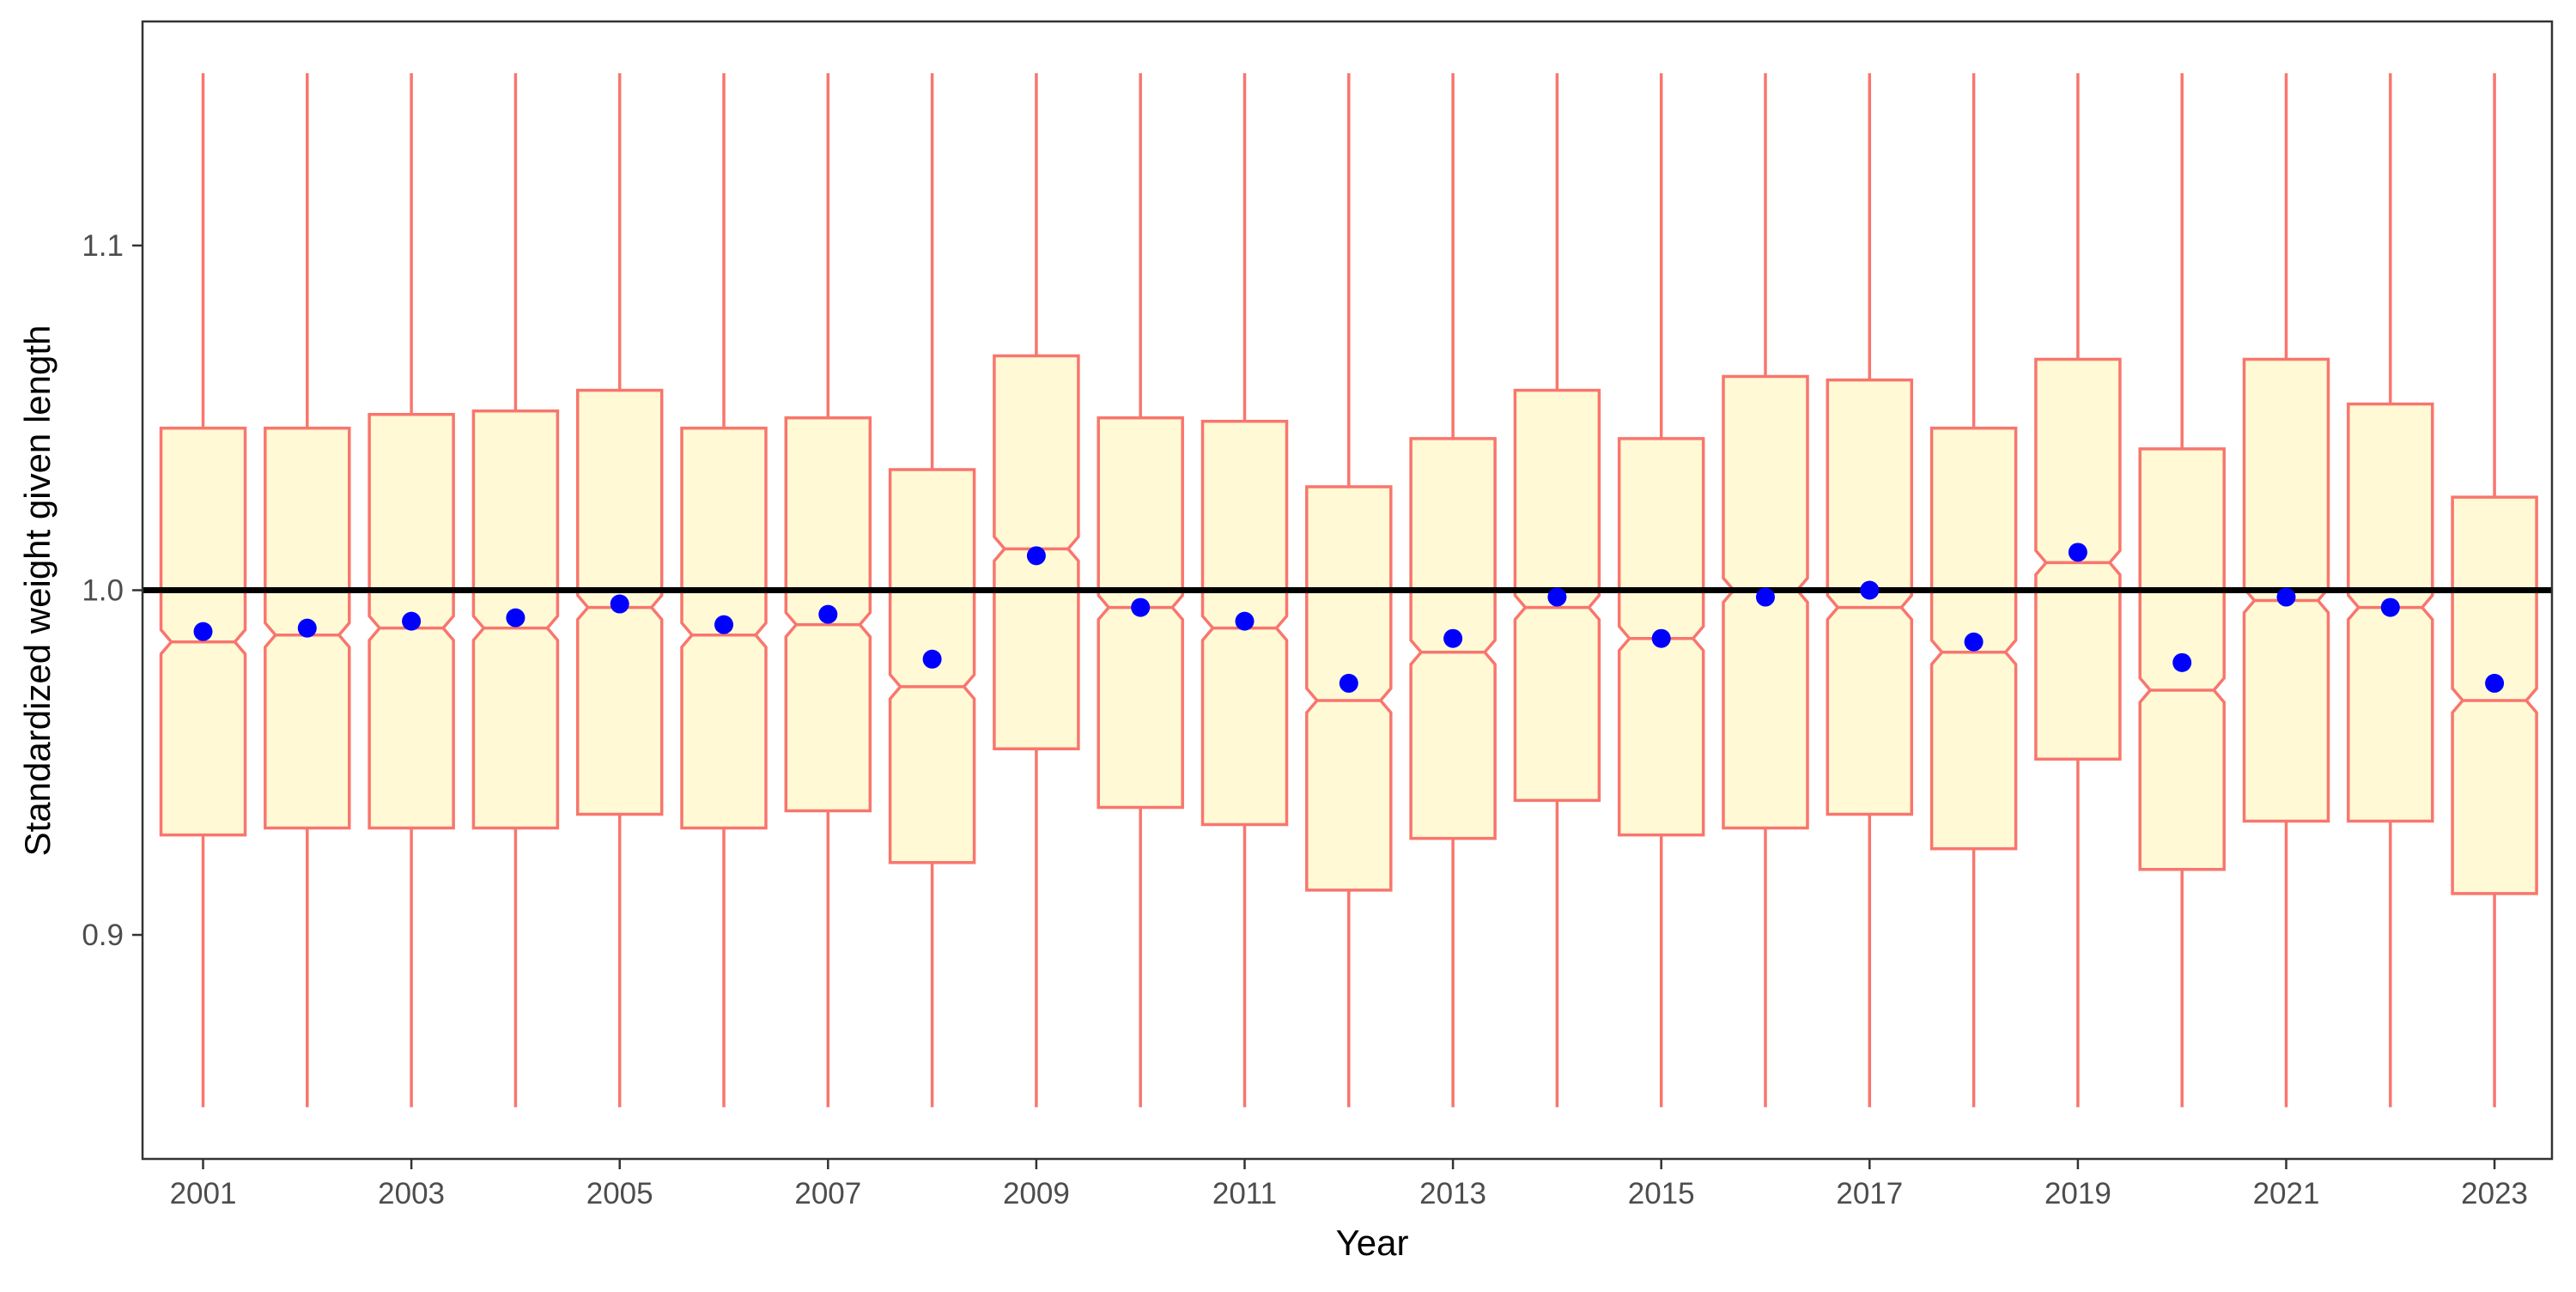 This screenshot has height=1292, width=2576. What do you see at coordinates (828, 614) in the screenshot?
I see `mean-point-2007` at bounding box center [828, 614].